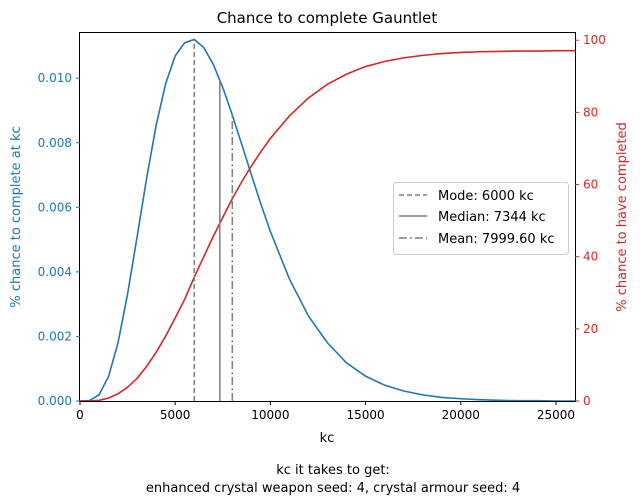 The width and height of the screenshot is (640, 503). Describe the element at coordinates (333, 470) in the screenshot. I see `caption-line-1: kc it takes to get:` at that location.